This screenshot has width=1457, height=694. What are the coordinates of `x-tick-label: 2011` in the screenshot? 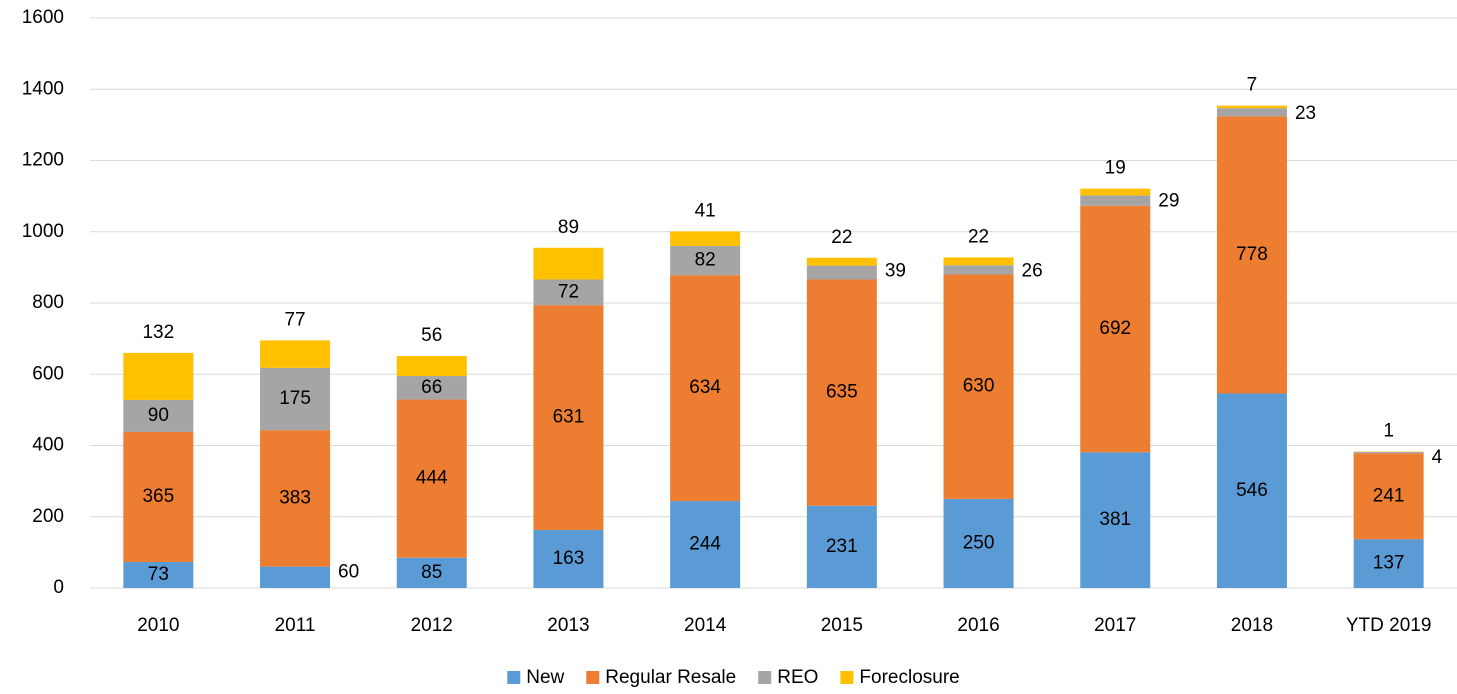 It's located at (295, 625).